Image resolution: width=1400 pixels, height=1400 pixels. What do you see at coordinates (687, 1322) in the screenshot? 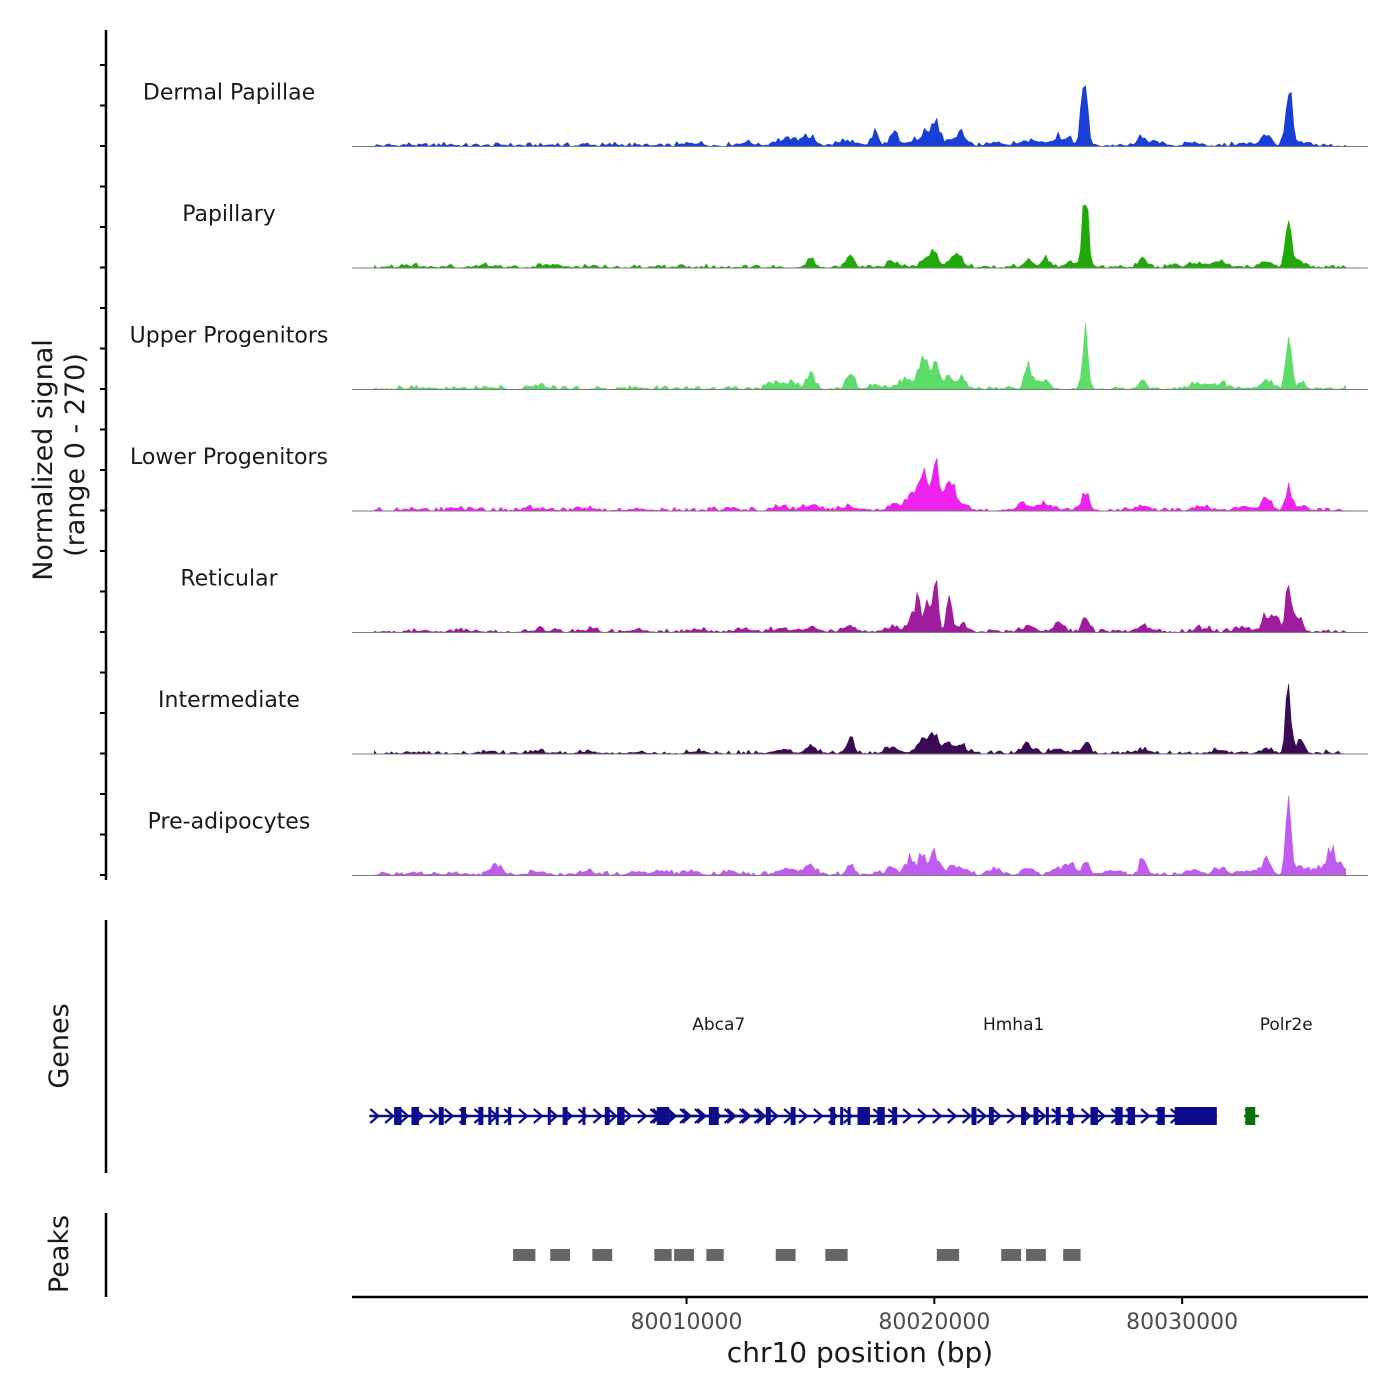
I see `x-tick-label: 80010000` at bounding box center [687, 1322].